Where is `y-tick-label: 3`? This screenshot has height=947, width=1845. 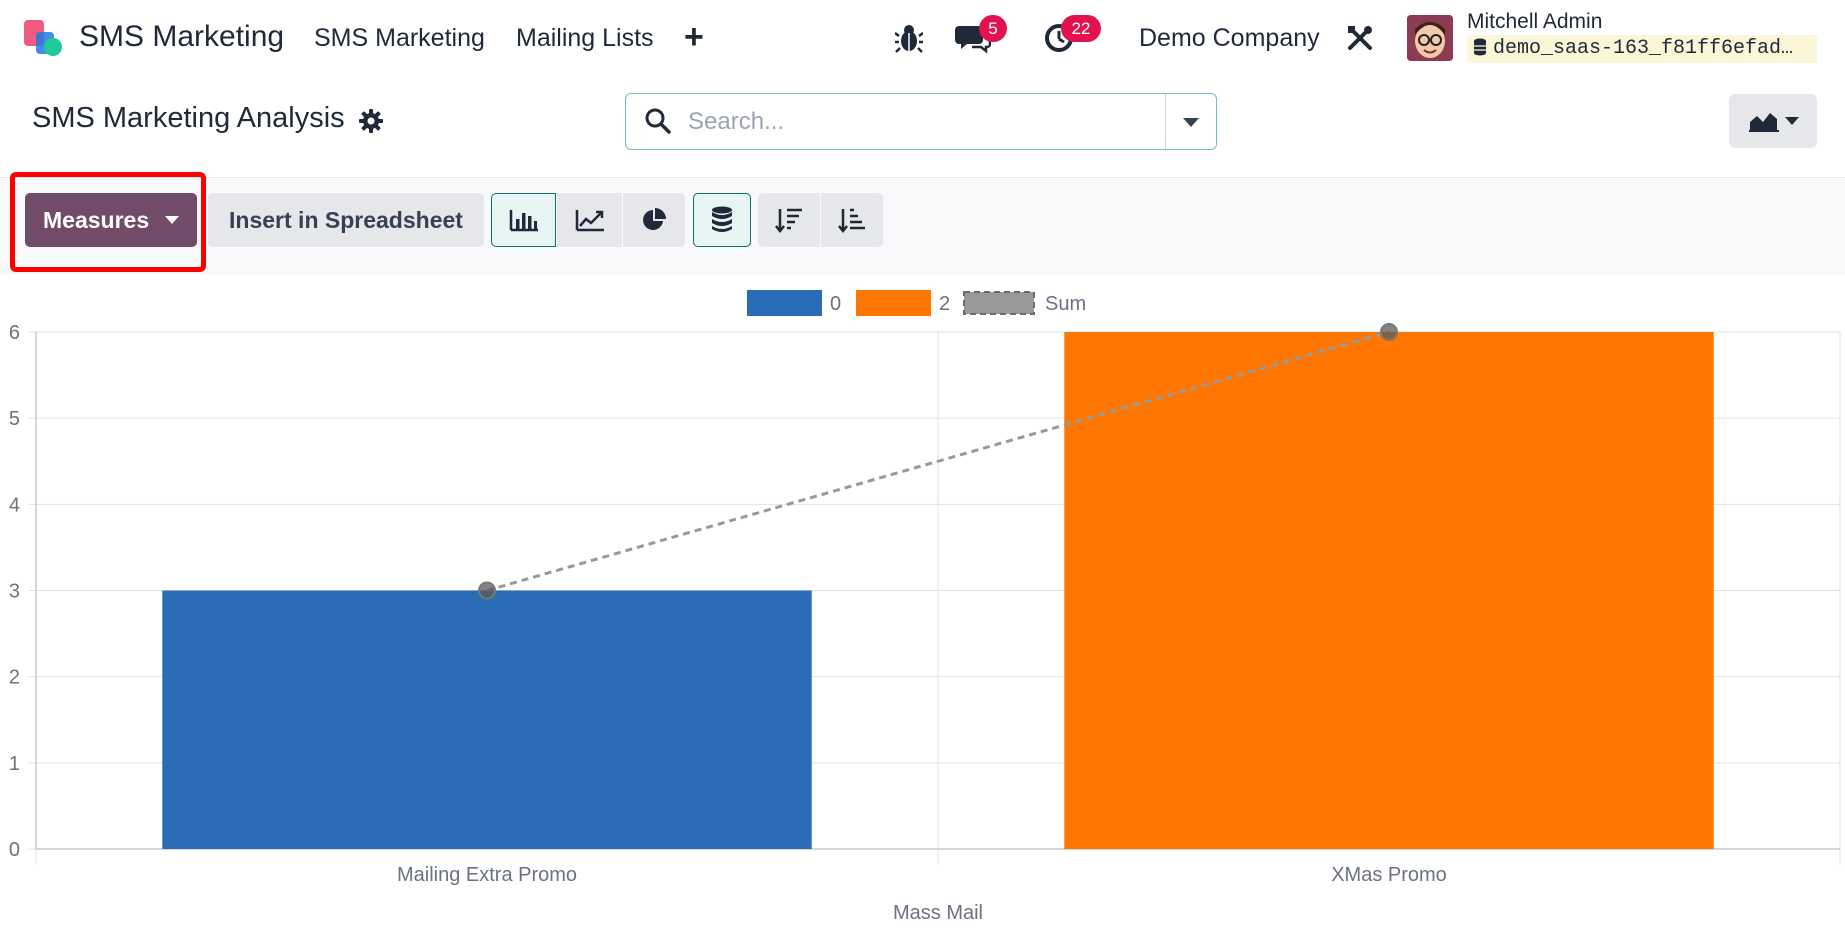
y-tick-label: 3 is located at coordinates (14, 592).